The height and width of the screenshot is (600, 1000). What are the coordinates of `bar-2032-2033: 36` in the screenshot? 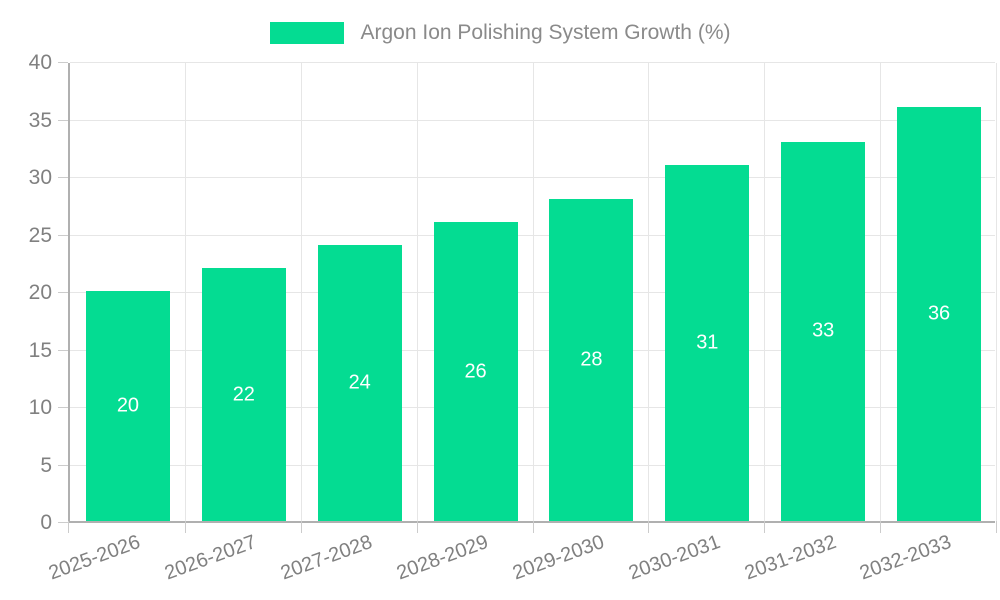 It's located at (939, 314).